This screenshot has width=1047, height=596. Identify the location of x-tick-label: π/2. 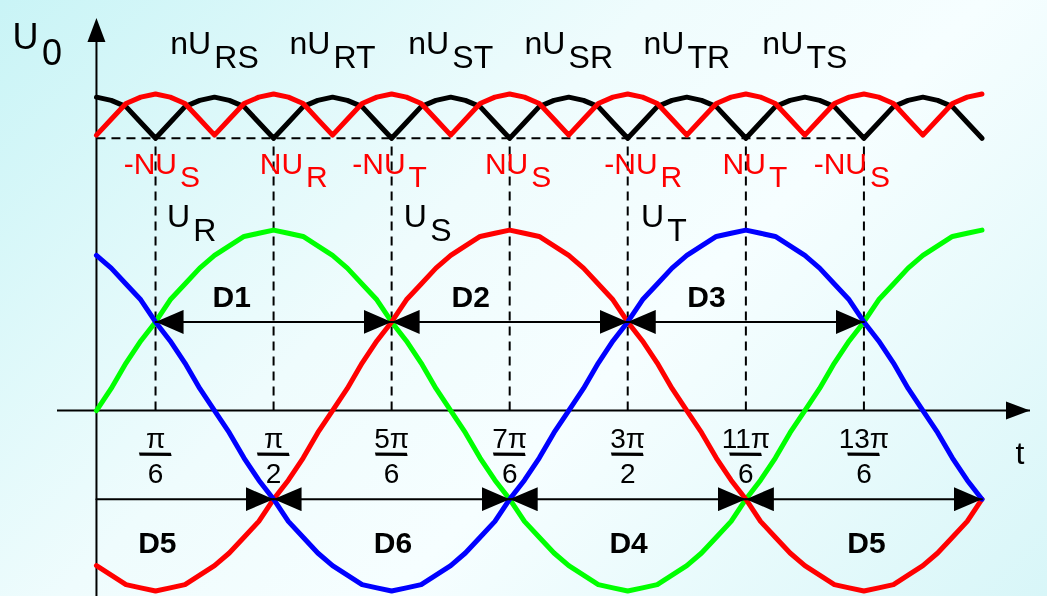
(273, 455).